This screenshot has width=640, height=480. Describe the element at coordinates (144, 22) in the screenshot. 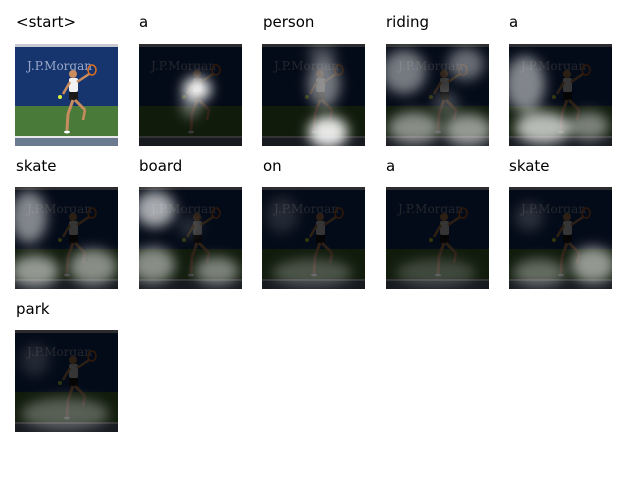

I see `caption-word-1: a` at that location.